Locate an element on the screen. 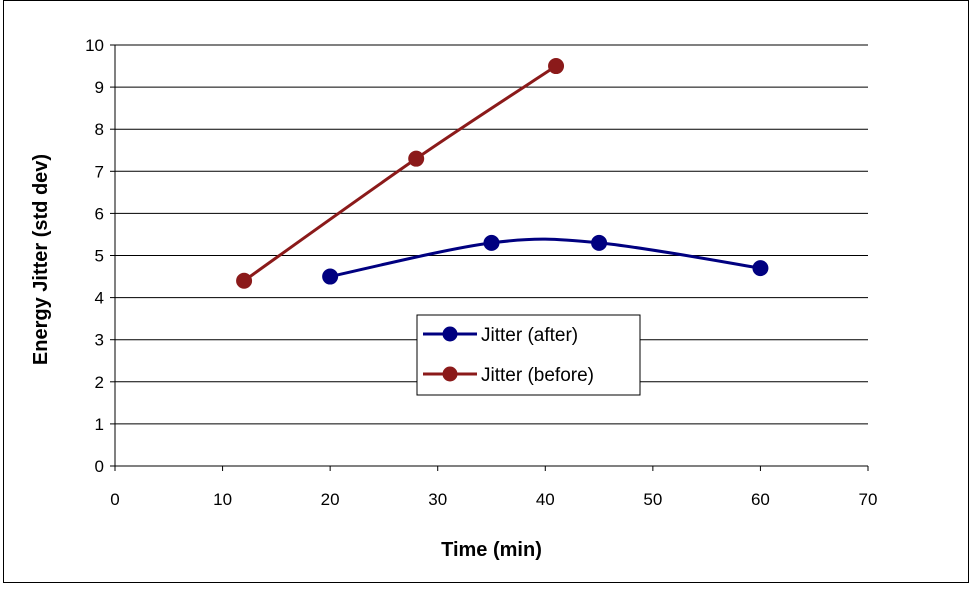 This screenshot has height=589, width=974. y-tick-label: 0 is located at coordinates (99, 466).